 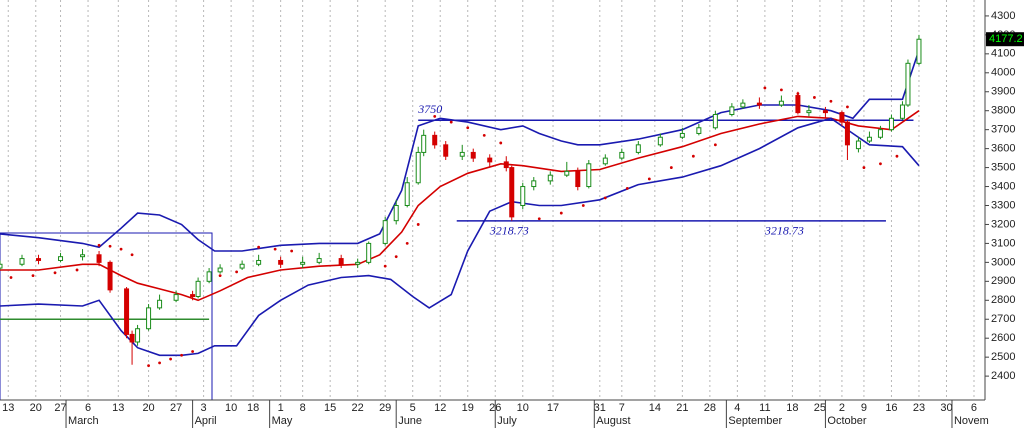 What do you see at coordinates (655, 408) in the screenshot?
I see `x-tick-label: 14` at bounding box center [655, 408].